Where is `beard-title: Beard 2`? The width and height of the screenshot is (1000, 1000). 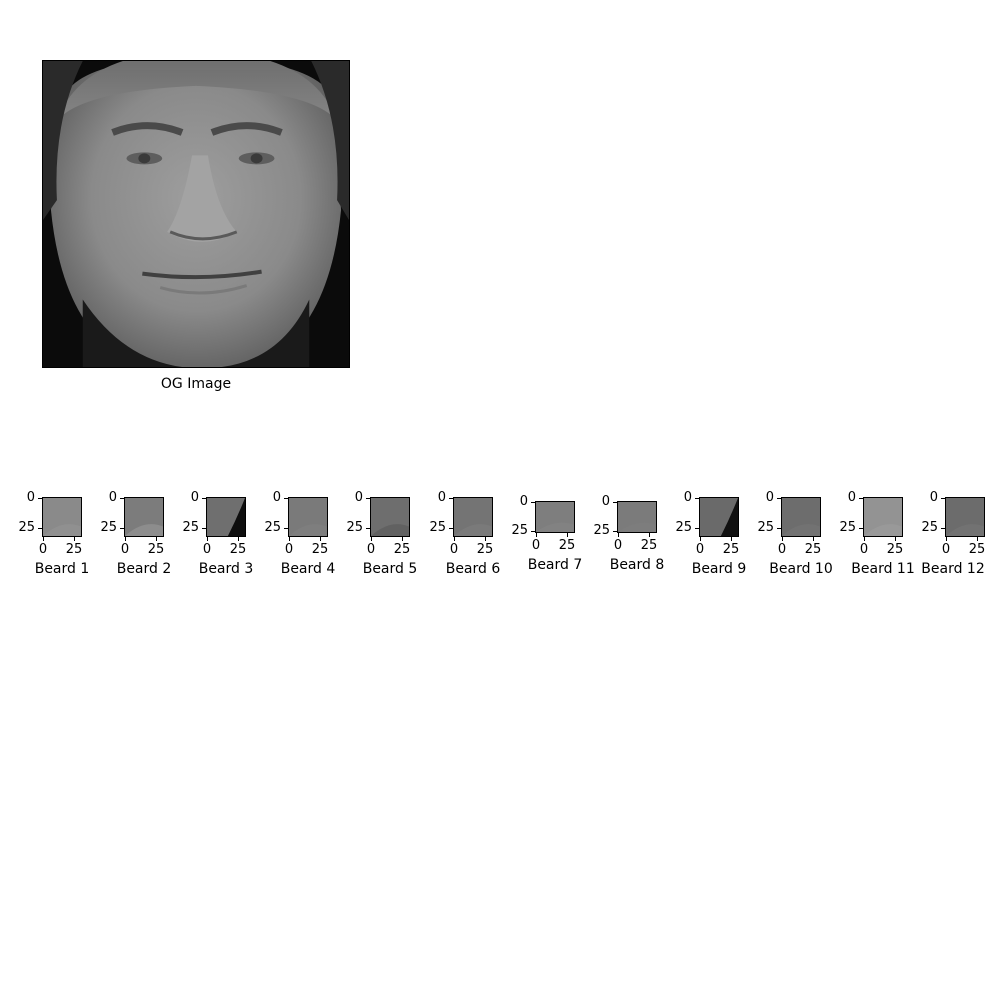
beard-title: Beard 2 is located at coordinates (144, 569).